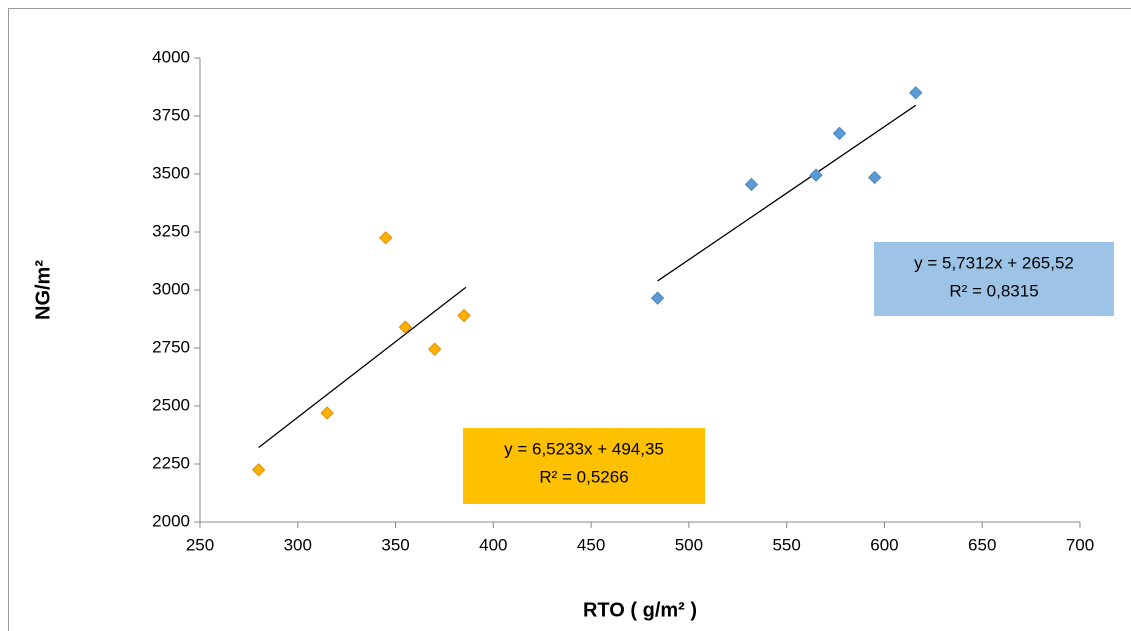  I want to click on y-tick-label: 2250, so click(171, 462).